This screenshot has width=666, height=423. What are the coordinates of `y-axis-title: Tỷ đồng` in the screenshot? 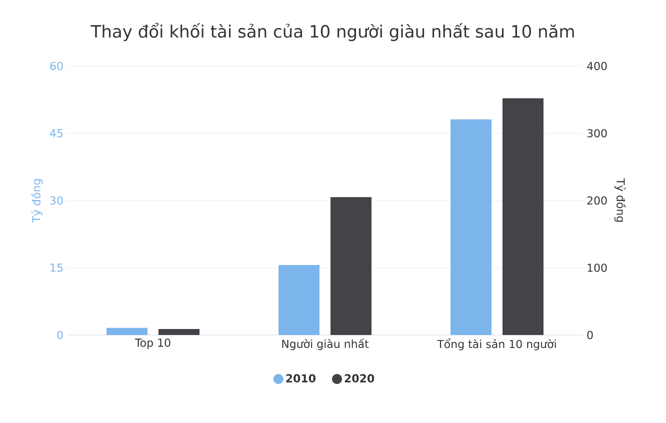 It's located at (37, 201).